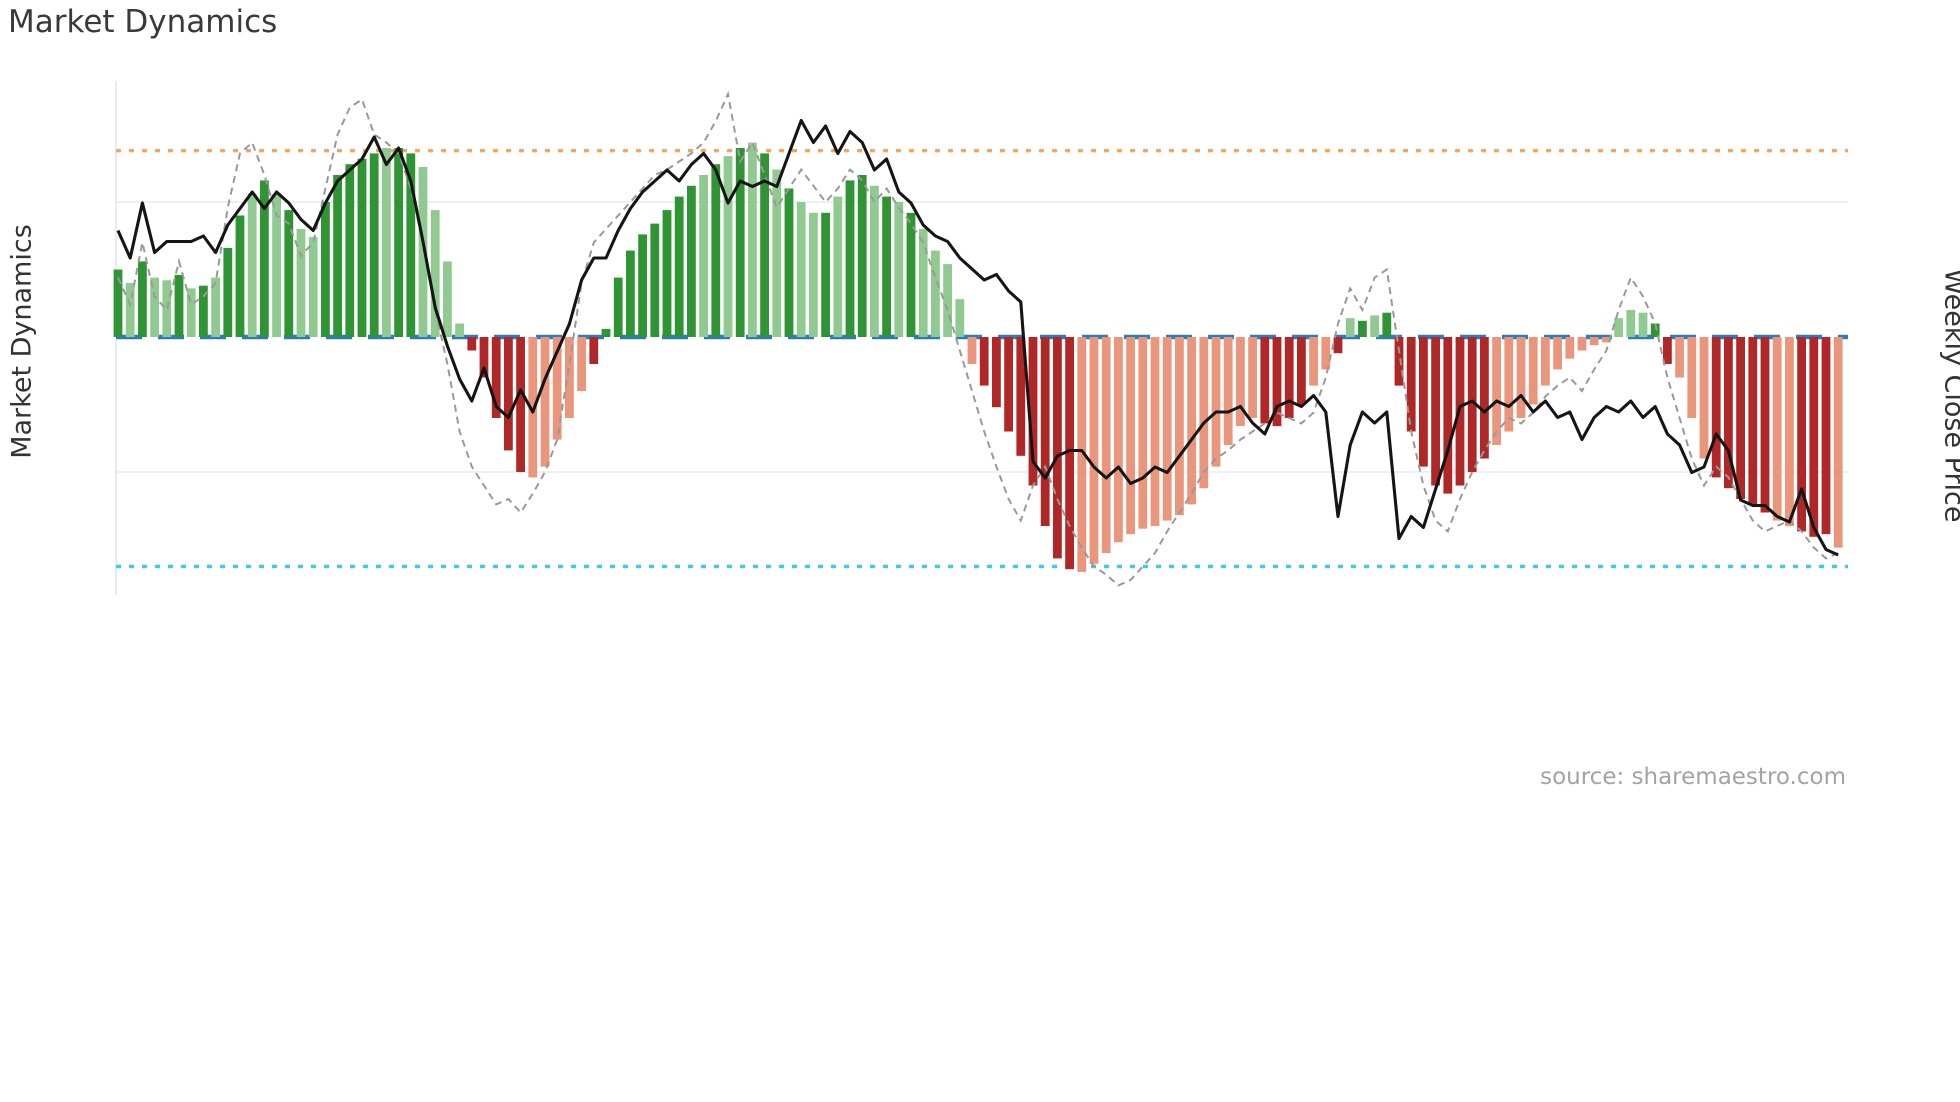 The image size is (1960, 1102). Describe the element at coordinates (143, 22) in the screenshot. I see `page-title: Market Dynamics` at that location.